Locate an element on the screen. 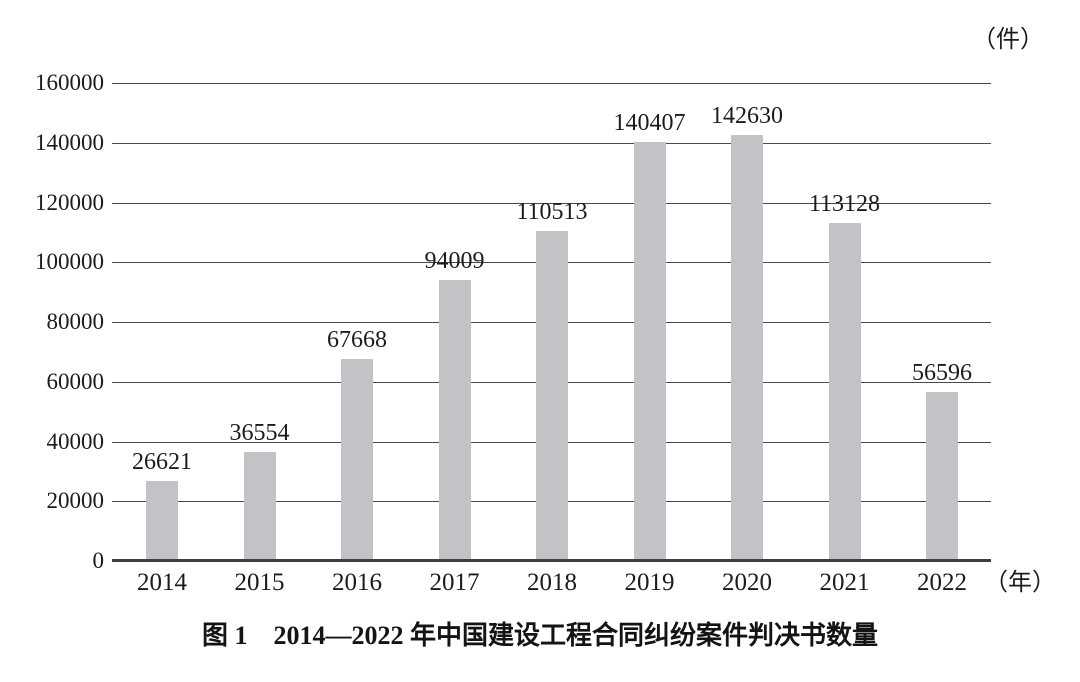 The image size is (1080, 682). value-label-2016: 67668 is located at coordinates (357, 339).